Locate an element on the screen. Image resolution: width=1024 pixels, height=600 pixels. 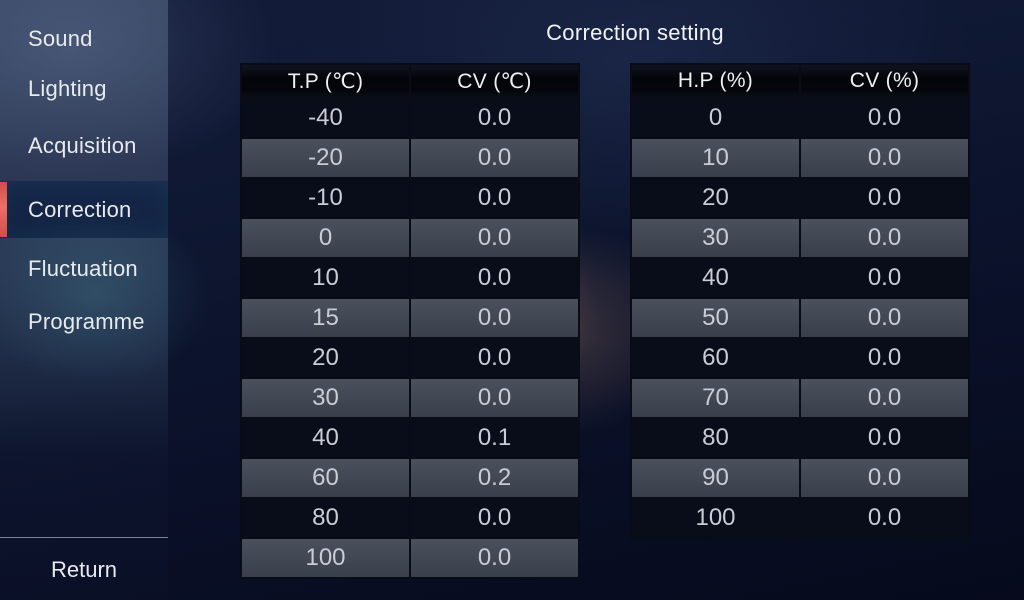
table-row: 70 0.0 is located at coordinates (800, 398).